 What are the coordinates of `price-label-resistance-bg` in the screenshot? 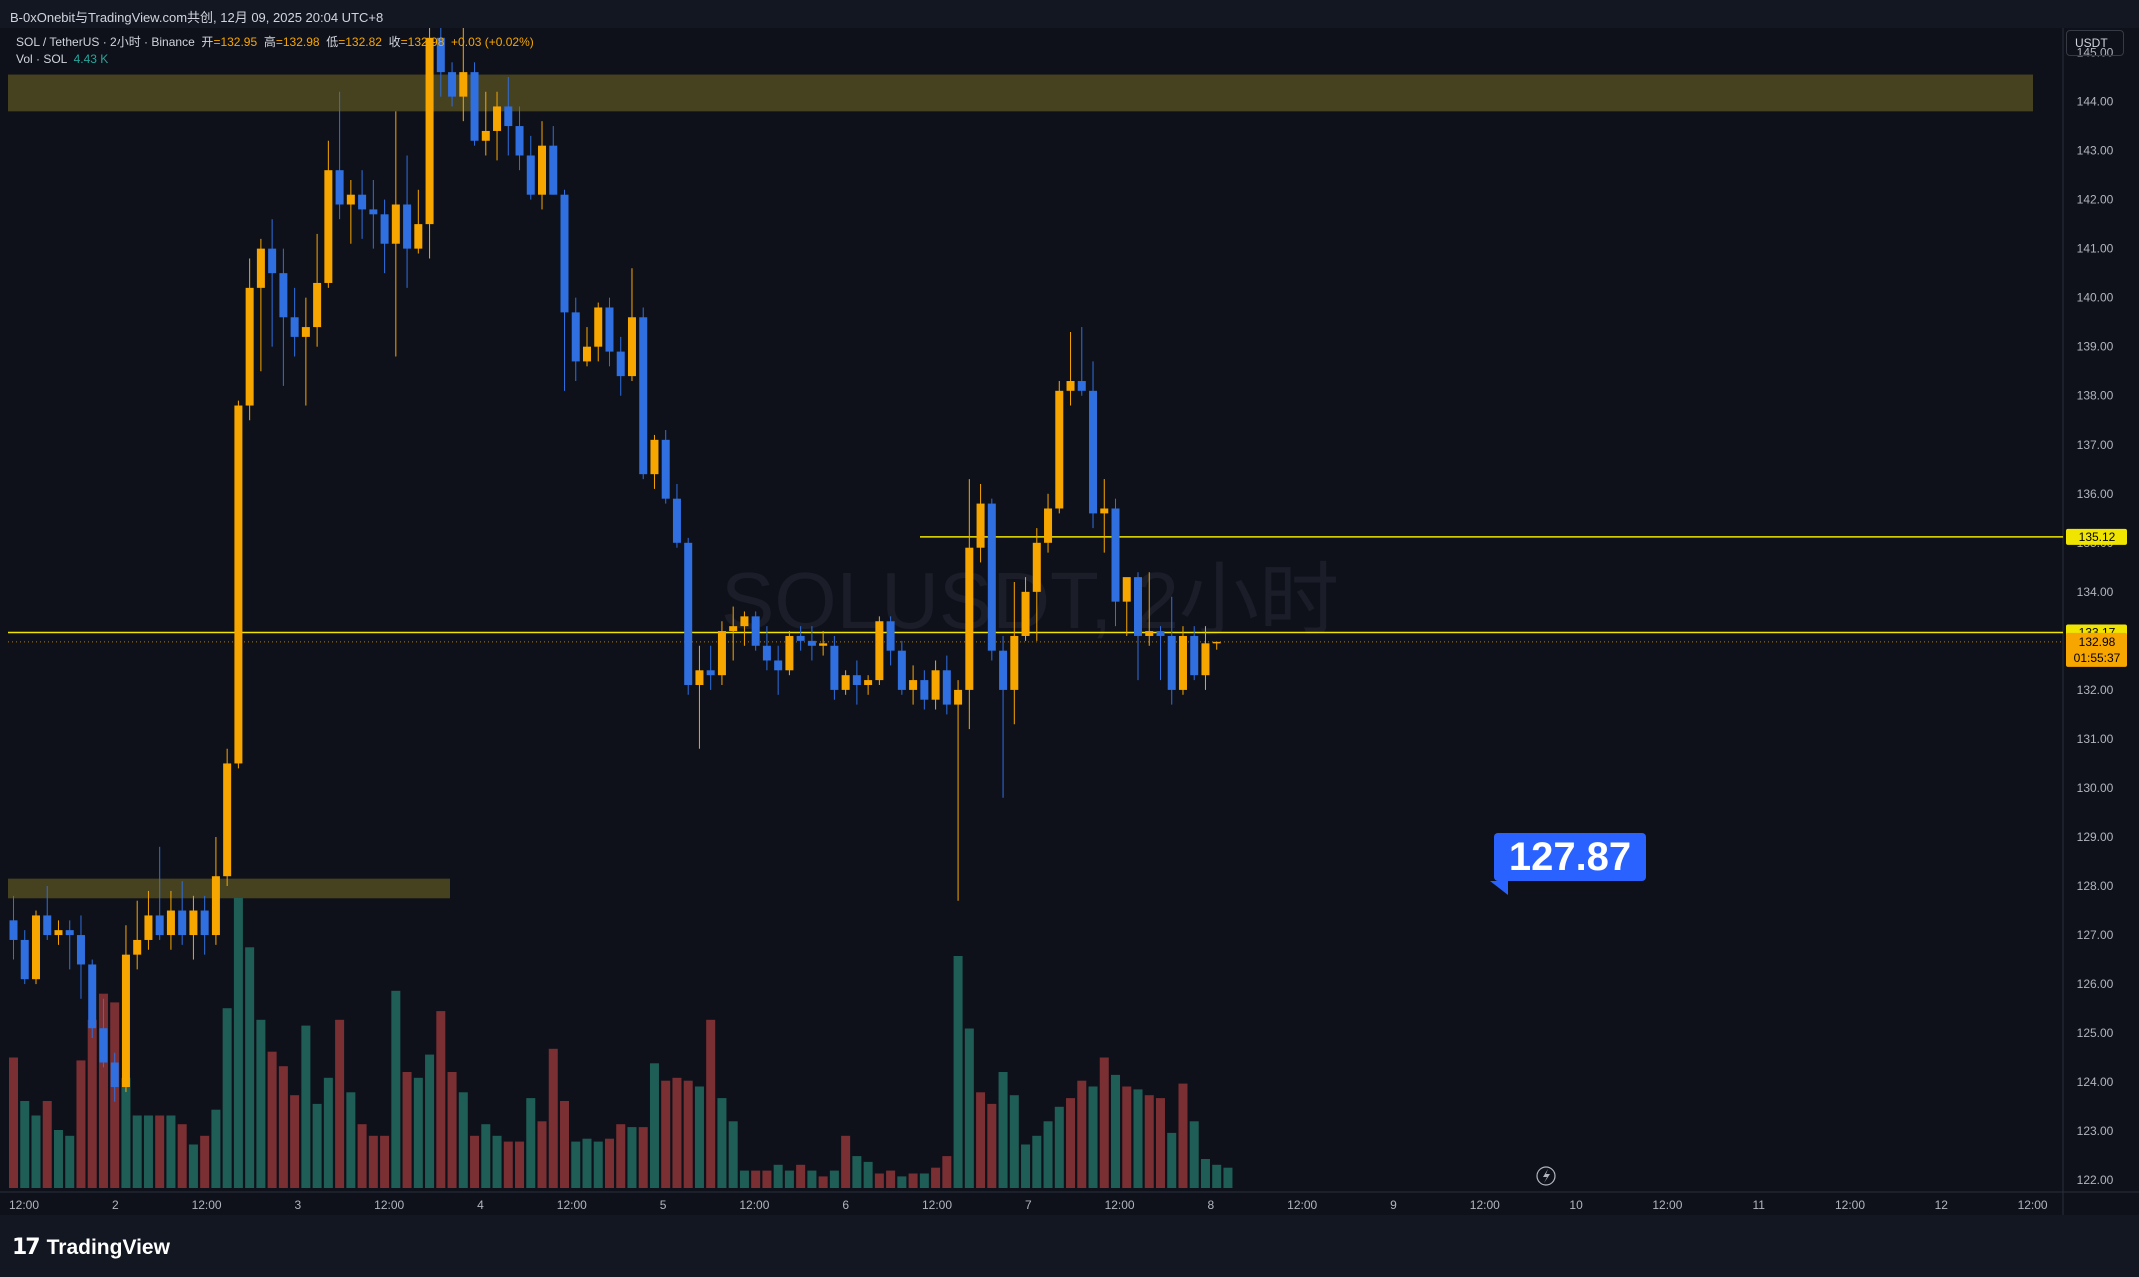 It's located at (2096, 536).